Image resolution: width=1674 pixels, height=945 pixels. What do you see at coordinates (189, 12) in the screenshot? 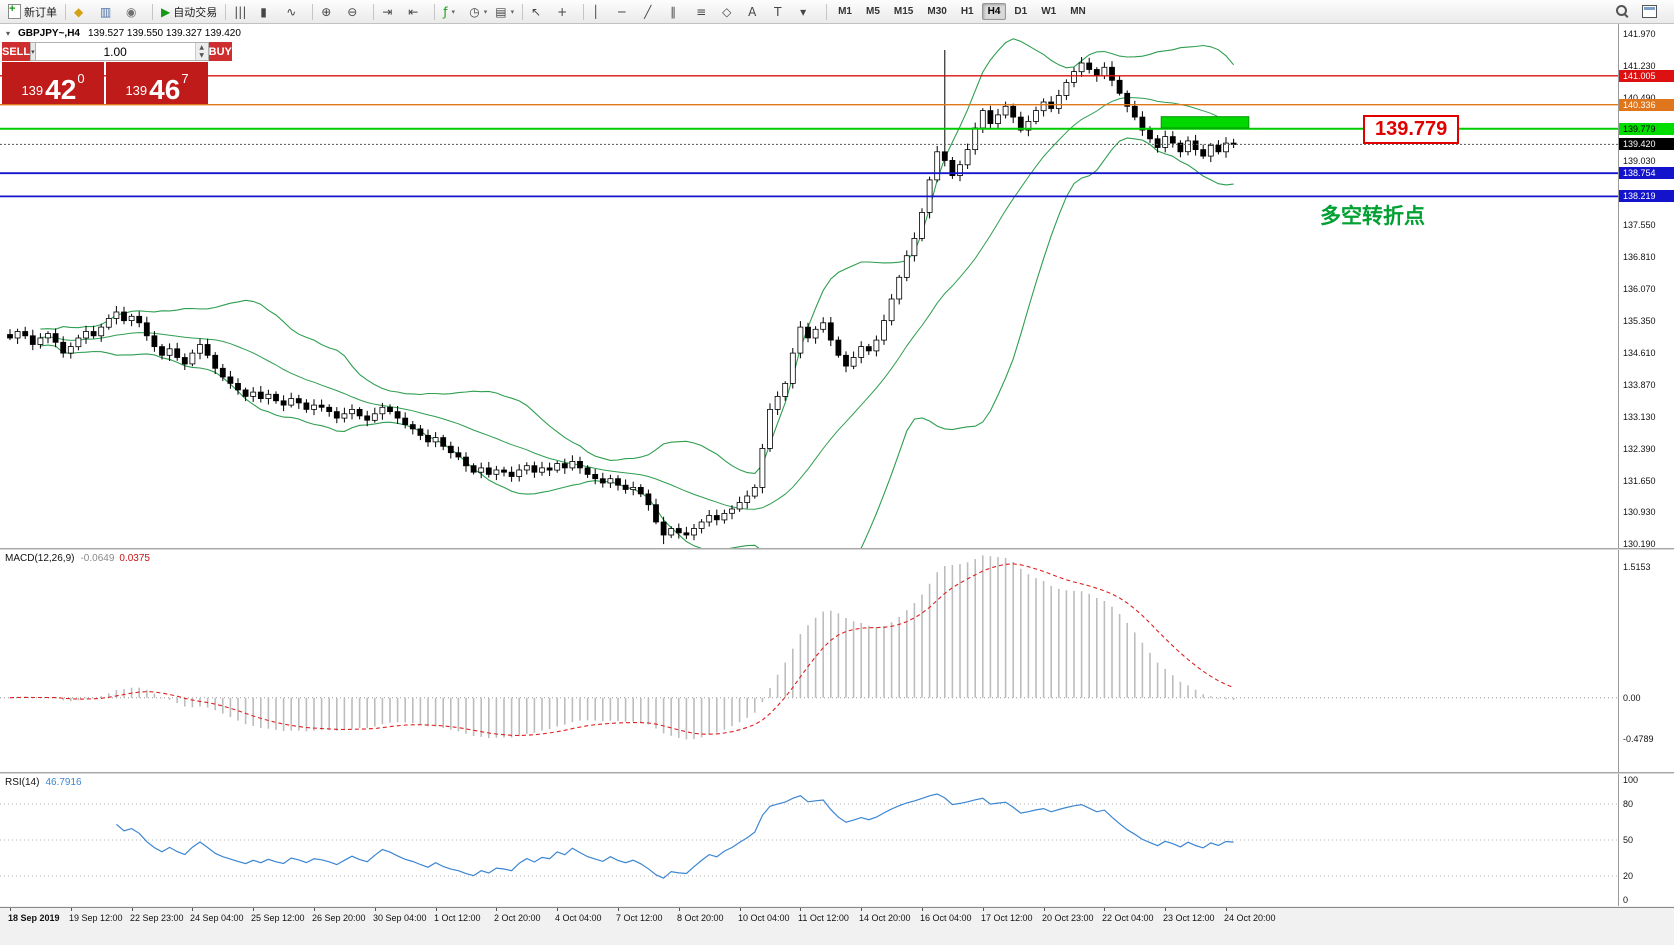
I see `autotrading-button: ▶ 自动交易` at bounding box center [189, 12].